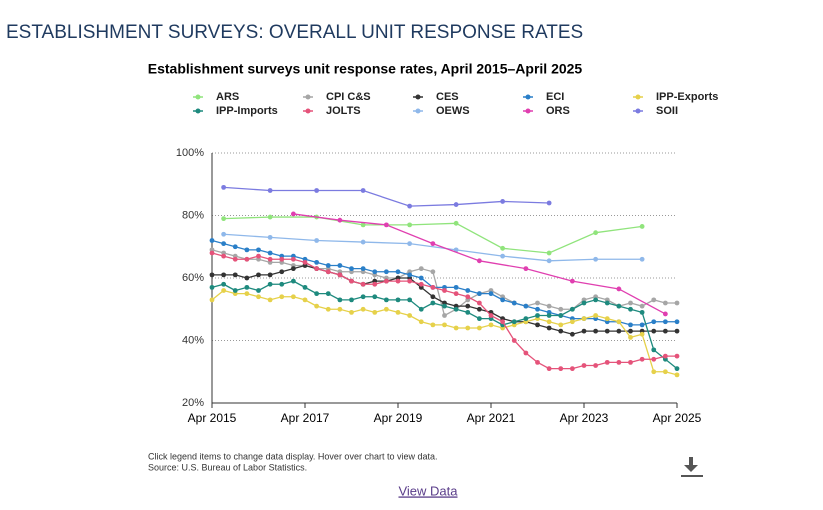 The height and width of the screenshot is (510, 823). I want to click on legend-item: ORS, so click(546, 111).